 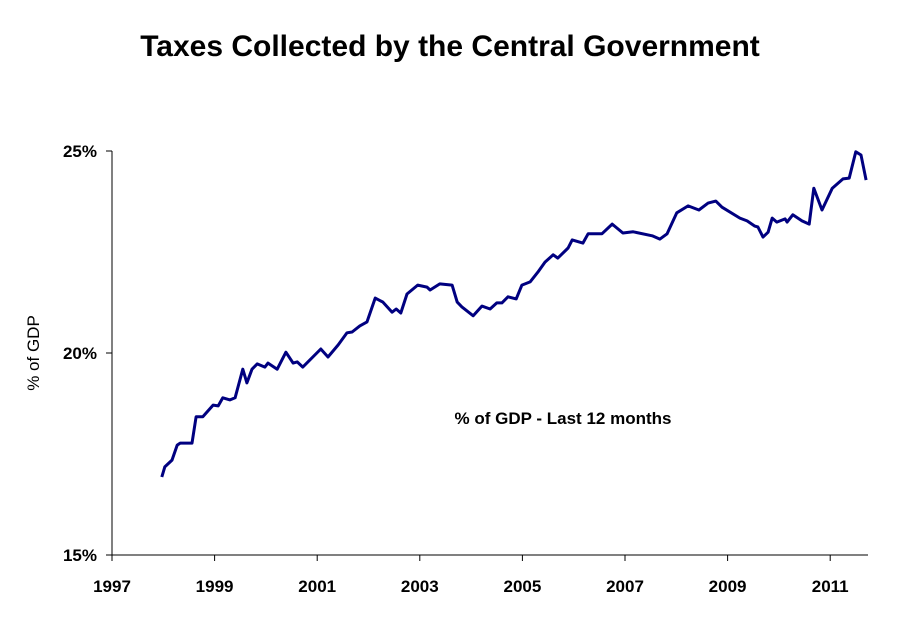 I want to click on x-tick-label: 1999, so click(x=215, y=586).